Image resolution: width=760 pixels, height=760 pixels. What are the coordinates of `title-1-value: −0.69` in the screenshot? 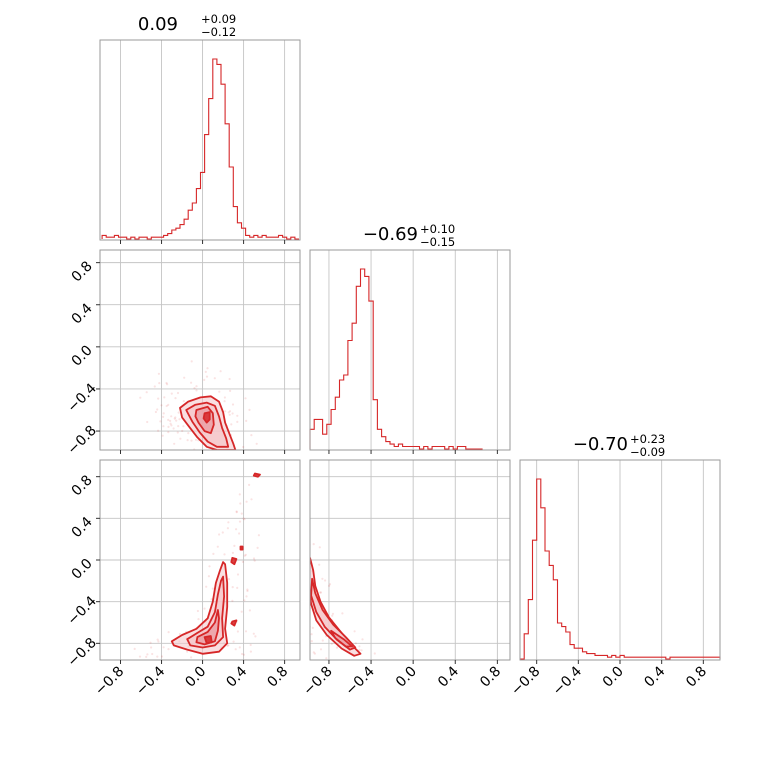 It's located at (390, 234).